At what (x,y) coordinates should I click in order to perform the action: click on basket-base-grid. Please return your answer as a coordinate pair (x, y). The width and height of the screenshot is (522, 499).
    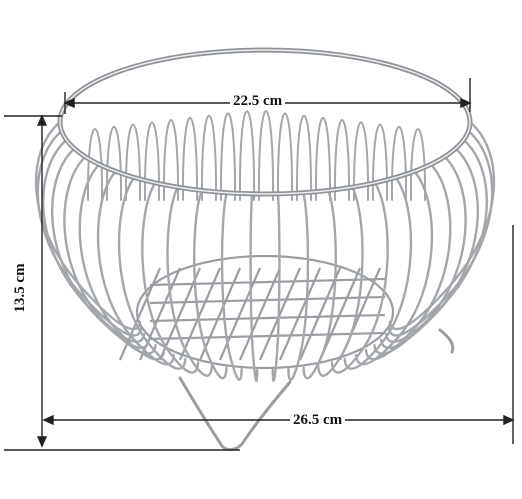
    Looking at the image, I should click on (256, 312).